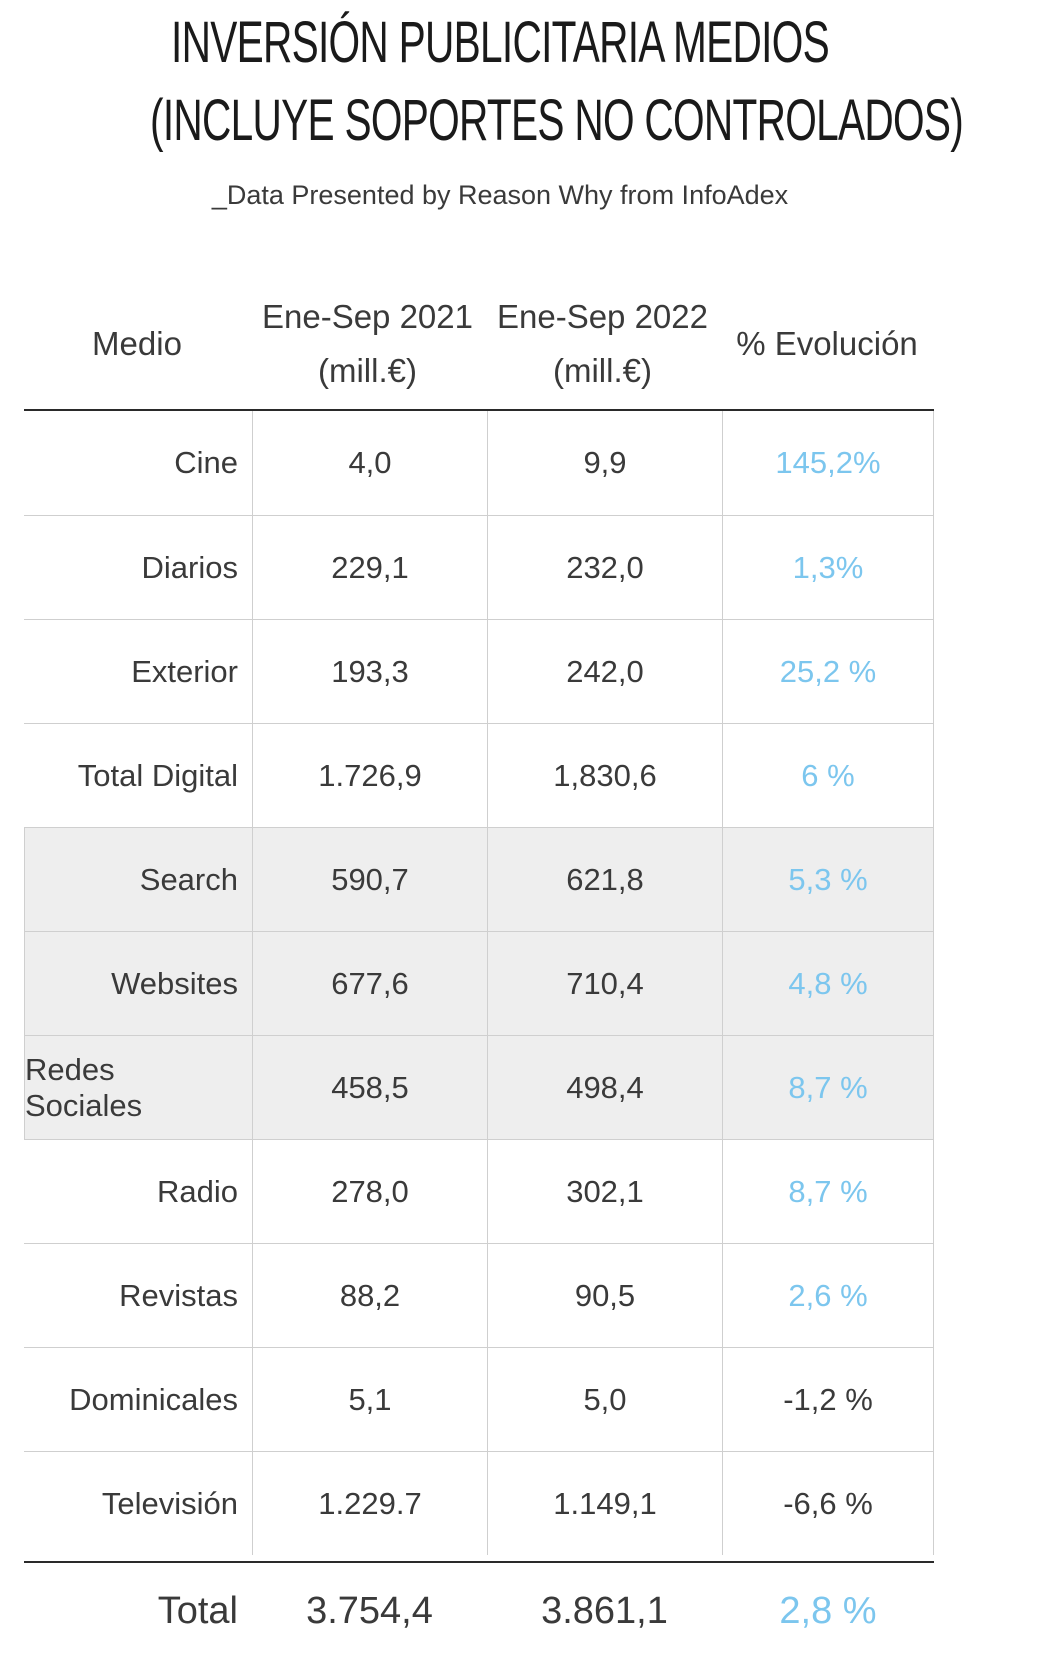 The height and width of the screenshot is (1660, 1042). What do you see at coordinates (828, 1295) in the screenshot?
I see `evolution-value: 2,6 %` at bounding box center [828, 1295].